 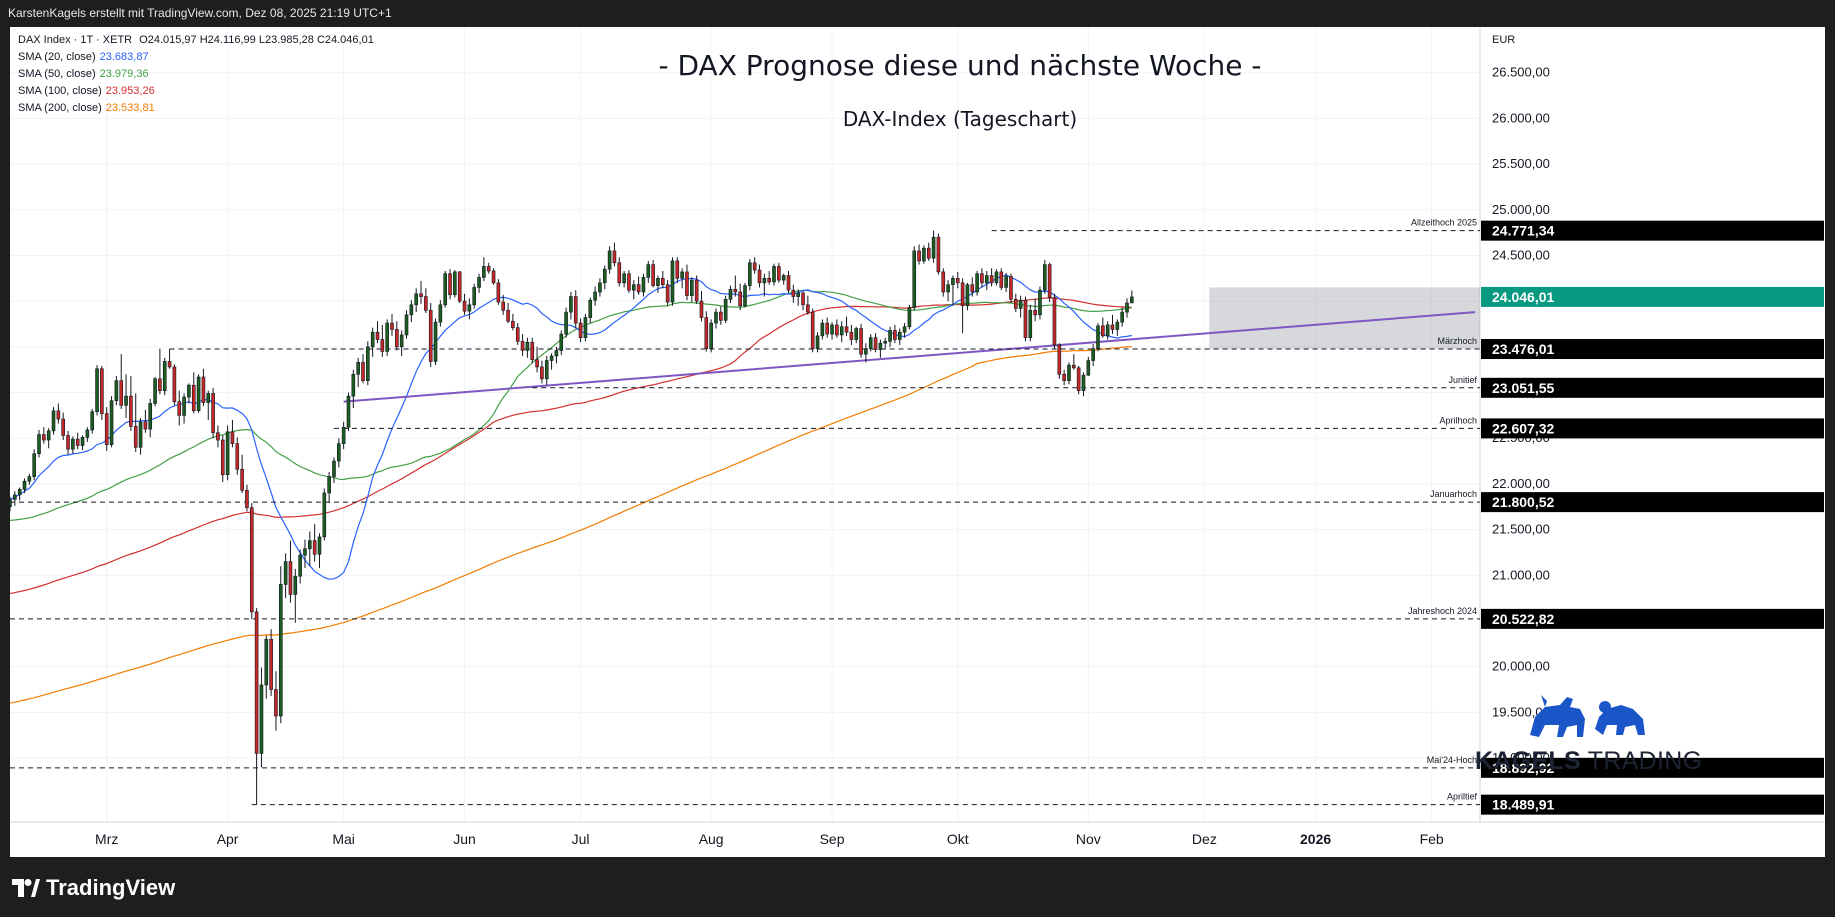 What do you see at coordinates (1453, 494) in the screenshot?
I see `level-name: Januarhoch` at bounding box center [1453, 494].